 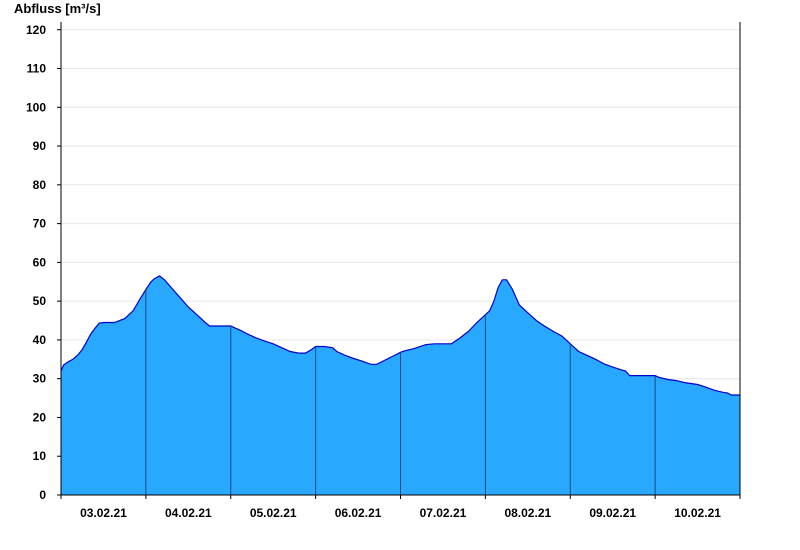 I want to click on y-tick-label: 0, so click(x=42, y=495).